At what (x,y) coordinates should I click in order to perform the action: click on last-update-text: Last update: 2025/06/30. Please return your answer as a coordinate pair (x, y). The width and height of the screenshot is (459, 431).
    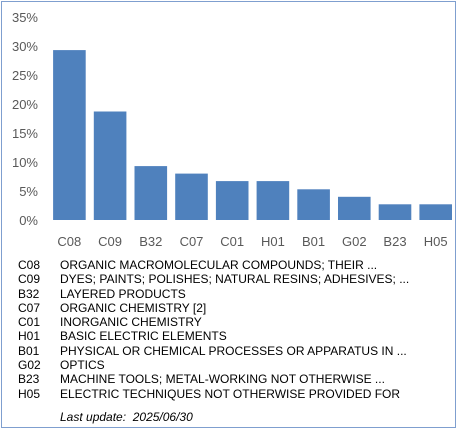
    Looking at the image, I should click on (126, 417).